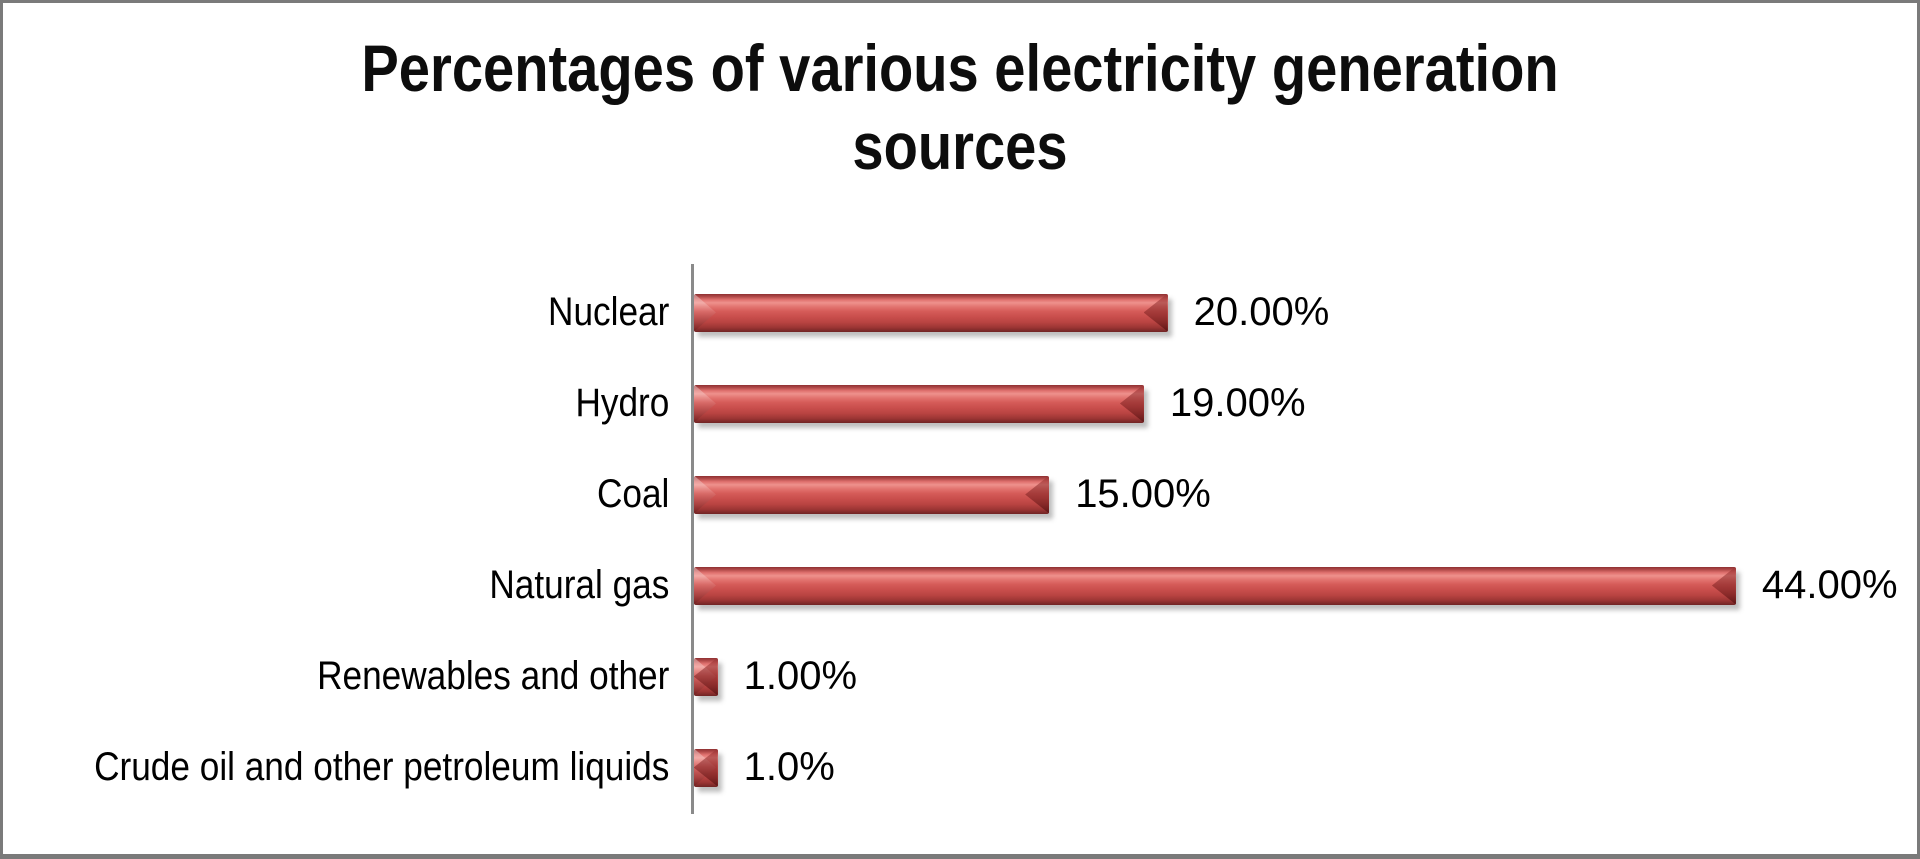 This screenshot has width=1920, height=859. What do you see at coordinates (692, 539) in the screenshot?
I see `category-axis-line` at bounding box center [692, 539].